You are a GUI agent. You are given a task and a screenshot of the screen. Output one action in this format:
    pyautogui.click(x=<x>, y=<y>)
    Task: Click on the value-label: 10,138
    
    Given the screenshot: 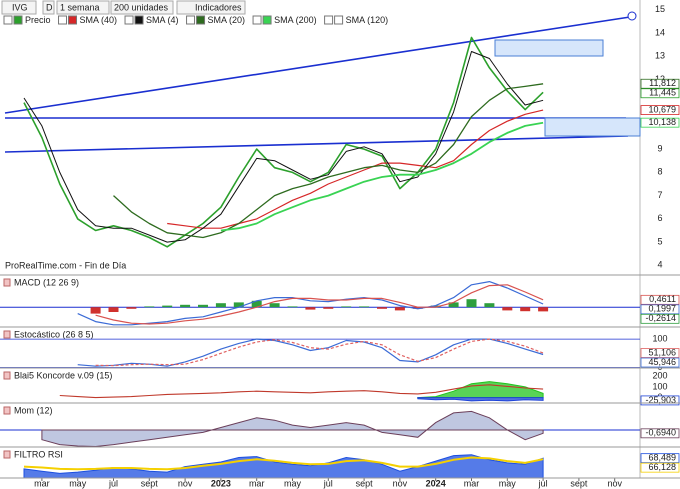 What is the action you would take?
    pyautogui.click(x=662, y=122)
    